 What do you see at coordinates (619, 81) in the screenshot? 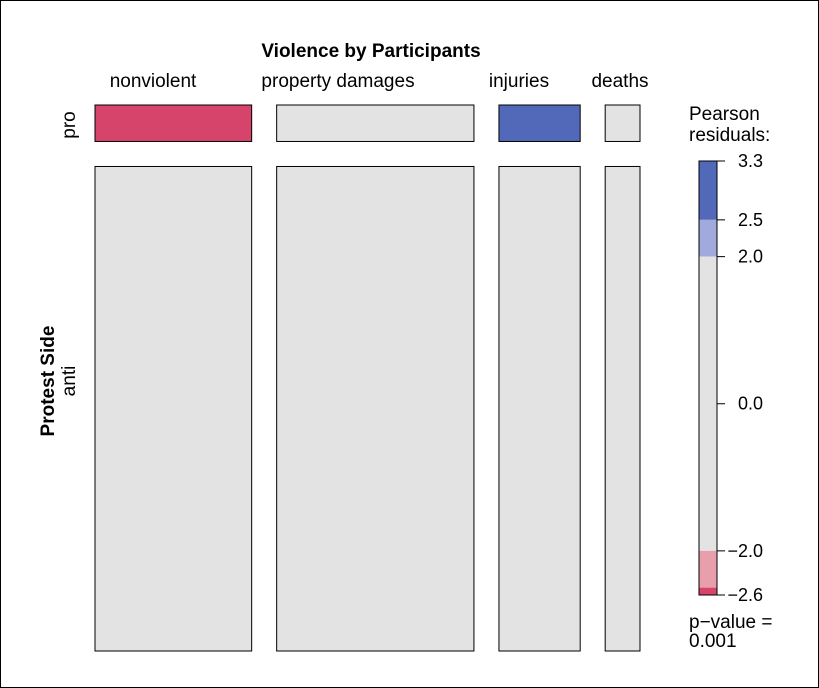
I see `column-label-deaths: deaths` at bounding box center [619, 81].